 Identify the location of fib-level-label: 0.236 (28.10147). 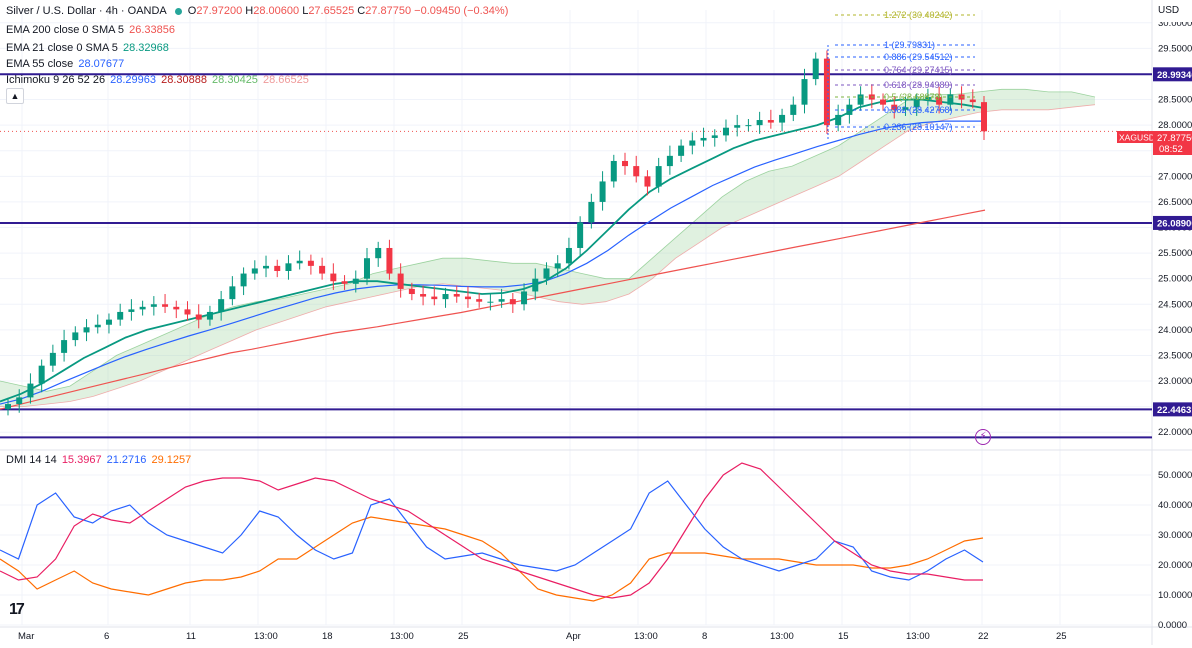
(918, 127).